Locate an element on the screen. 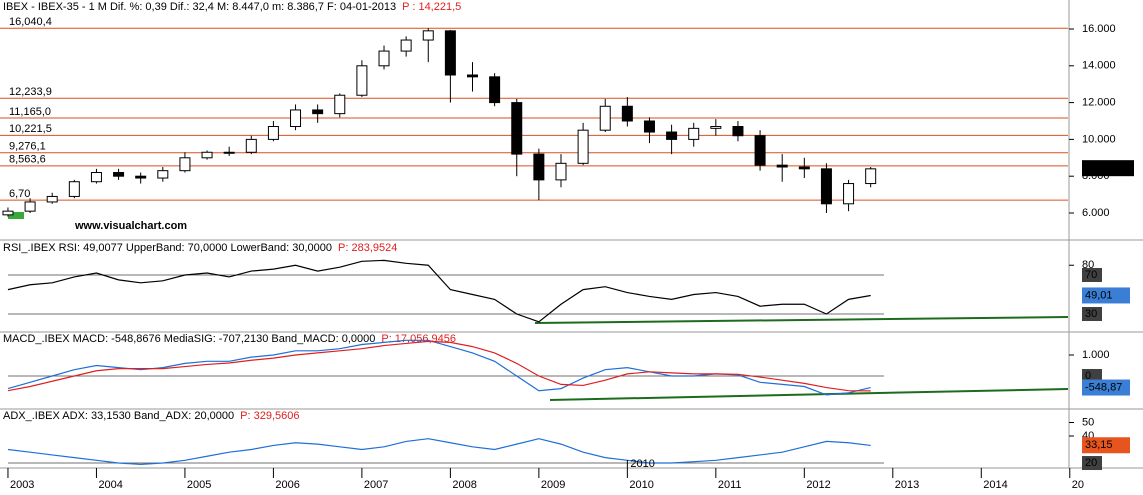 The image size is (1143, 495). x-tick-label: 2007 is located at coordinates (376, 485).